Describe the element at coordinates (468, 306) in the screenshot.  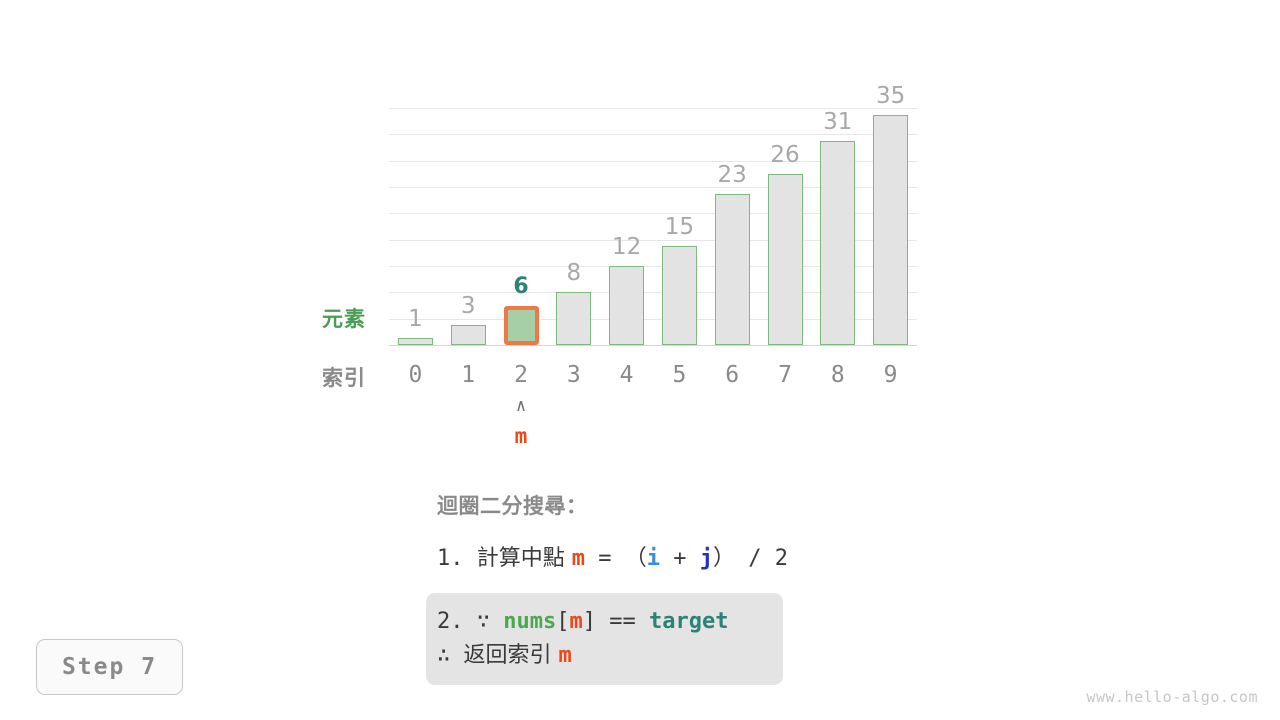
I see `bar-value-label: 3` at that location.